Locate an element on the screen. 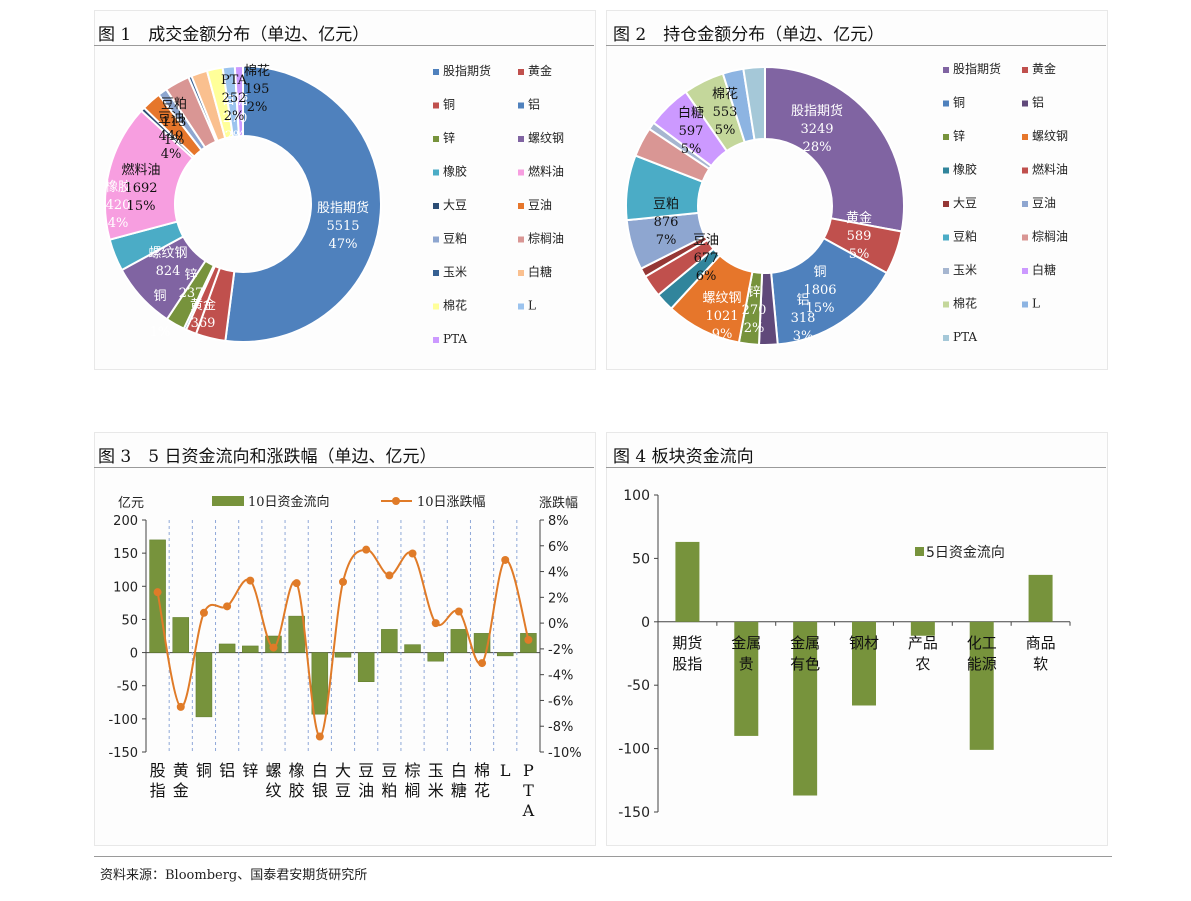 The image size is (1191, 901). chart2-slice-label-3-value: 318 is located at coordinates (803, 318).